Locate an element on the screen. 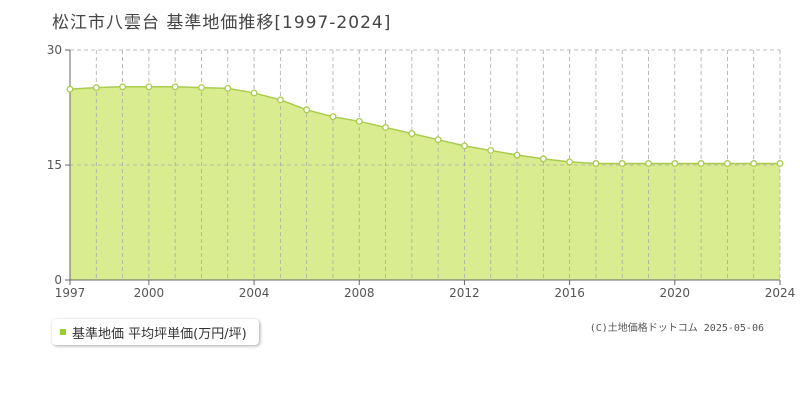 This screenshot has width=800, height=400. chart-title: 松江市八雲台 基準地価推移[1997-2024] is located at coordinates (222, 23).